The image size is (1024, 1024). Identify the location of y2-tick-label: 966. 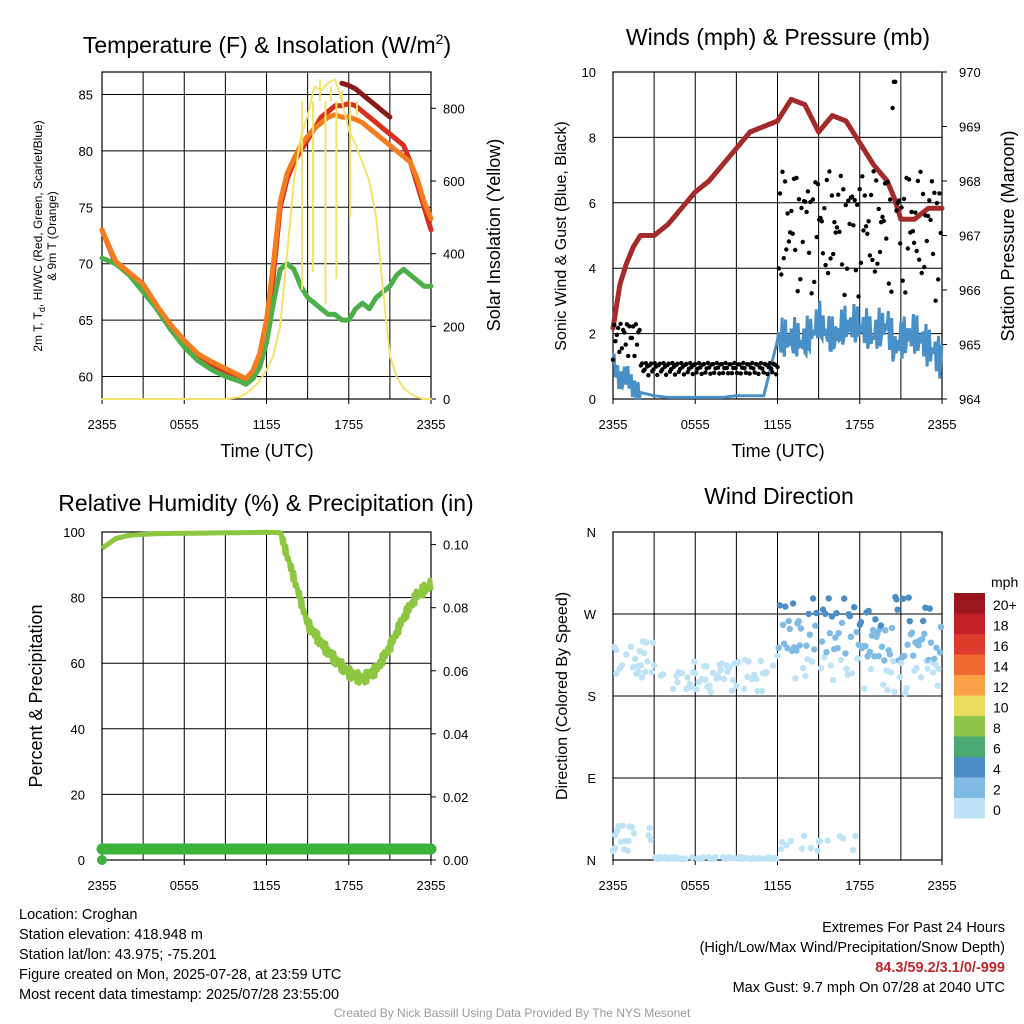
(970, 290).